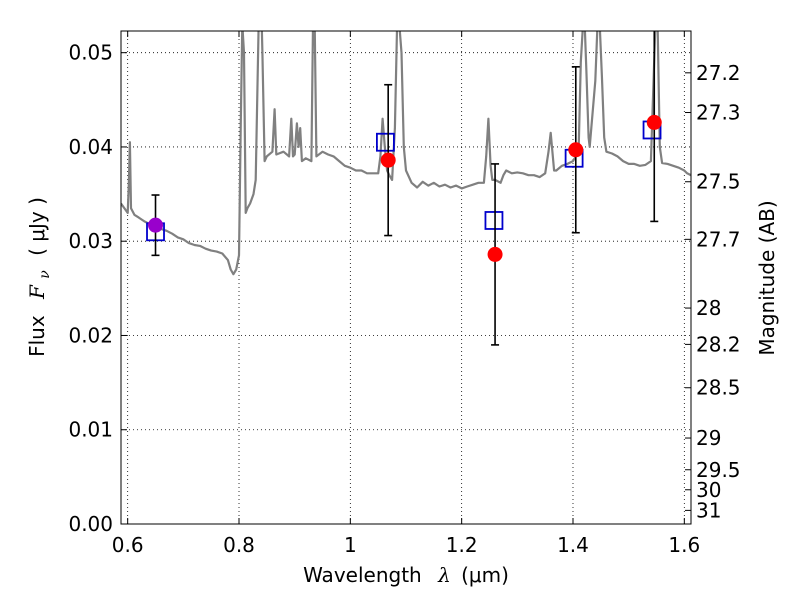 The image size is (800, 600). I want to click on y-tick-label: 0.00, so click(90, 524).